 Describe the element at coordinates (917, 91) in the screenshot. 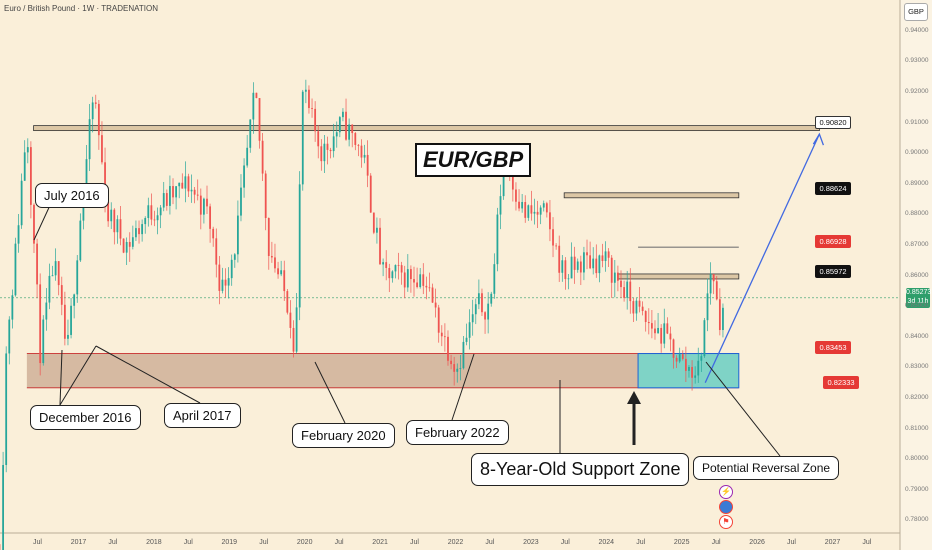

I see `y-tick-2: 0.92000` at that location.